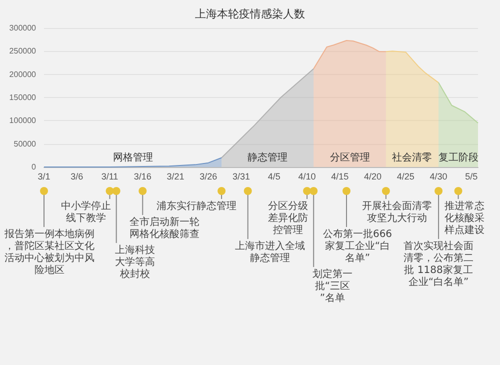 Image resolution: width=500 pixels, height=365 pixels. What do you see at coordinates (332, 286) in the screenshot?
I see `ref-line-label: 划定第一批“三区”名单` at bounding box center [332, 286].